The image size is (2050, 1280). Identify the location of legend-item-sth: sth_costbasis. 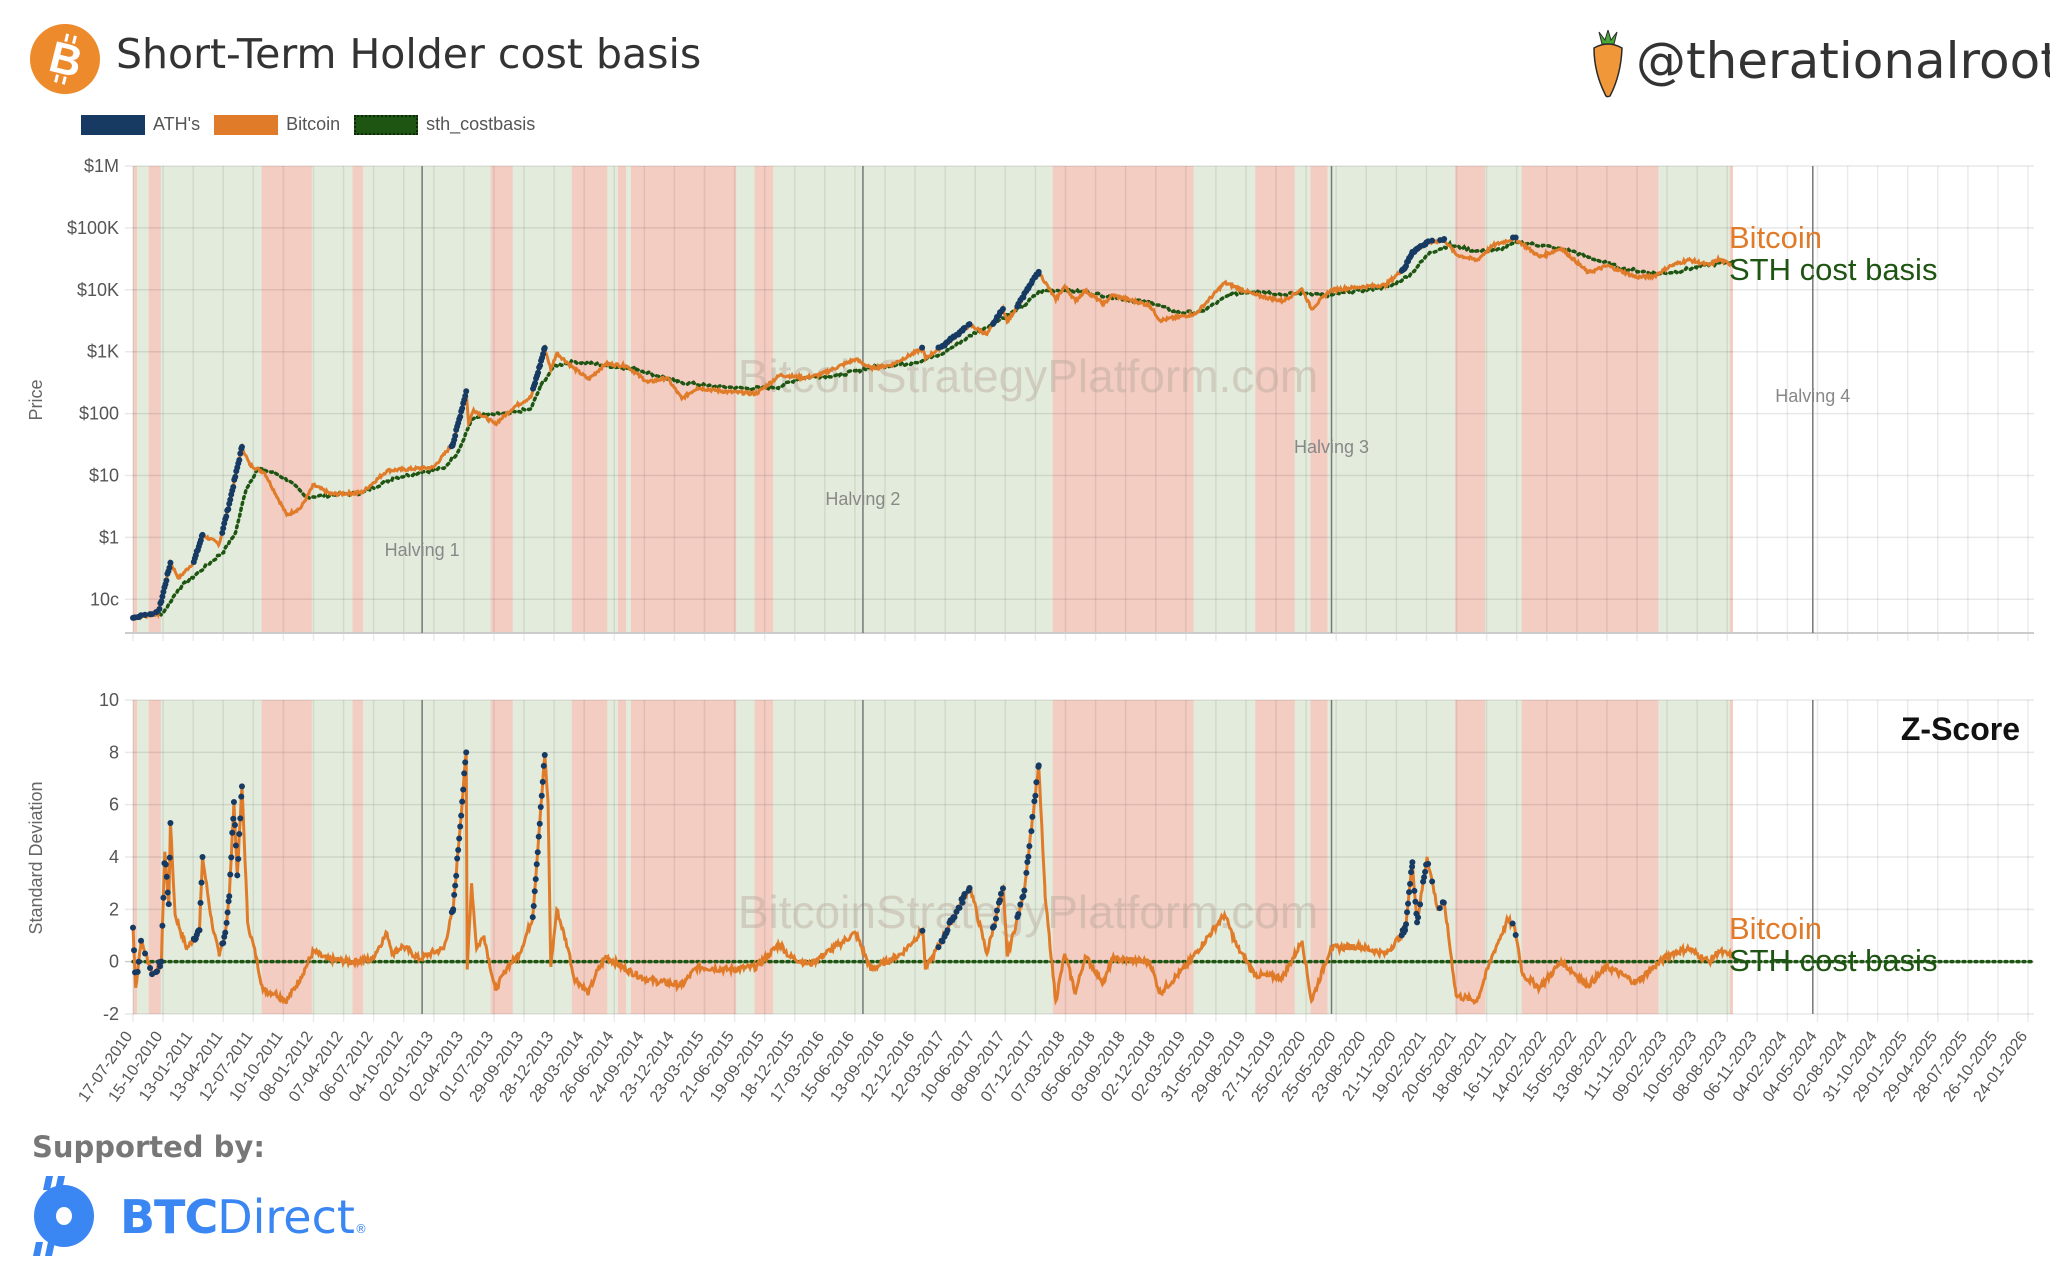
(444, 124).